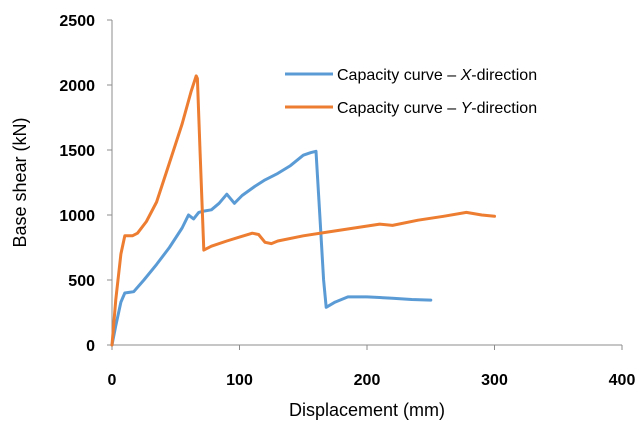 The image size is (640, 421). I want to click on x-tick-label: 0, so click(112, 380).